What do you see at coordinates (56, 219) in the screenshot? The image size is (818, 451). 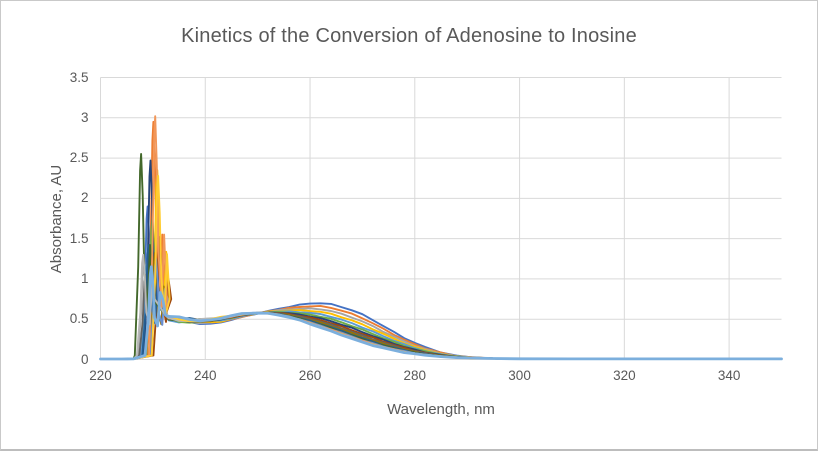 I see `y-axis-title: Absorbance, AU` at bounding box center [56, 219].